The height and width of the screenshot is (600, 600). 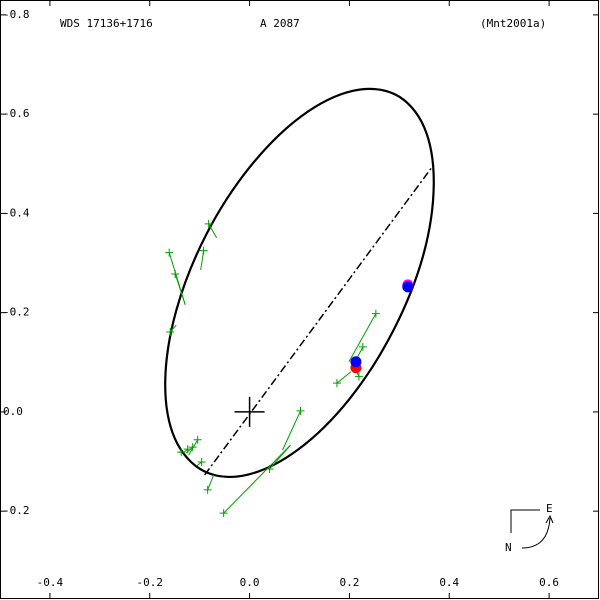 I want to click on compass-east: E, so click(x=549, y=508).